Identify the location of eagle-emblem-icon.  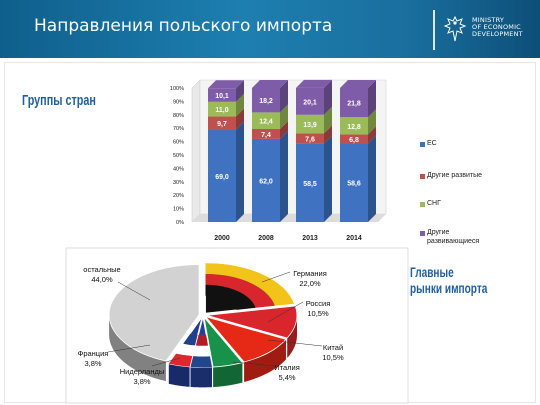
(455, 28).